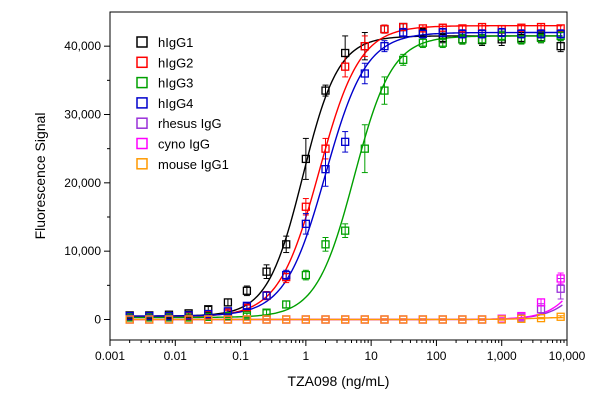 This screenshot has height=410, width=600. What do you see at coordinates (502, 356) in the screenshot?
I see `x-tick-label: 1,000` at bounding box center [502, 356].